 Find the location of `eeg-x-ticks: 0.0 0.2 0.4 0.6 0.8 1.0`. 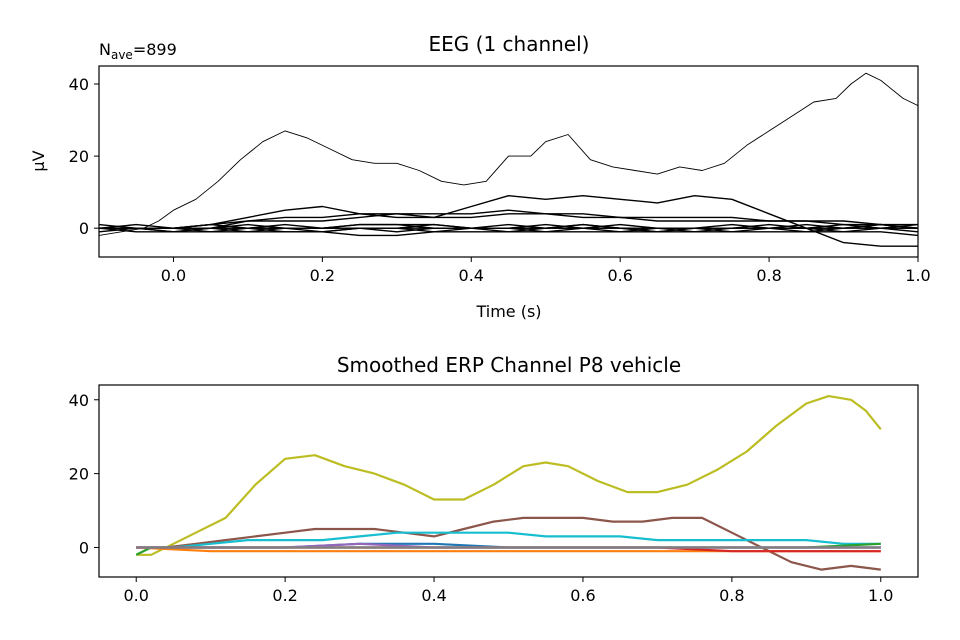

eeg-x-ticks: 0.0 0.2 0.4 0.6 0.8 1.0 is located at coordinates (546, 271).